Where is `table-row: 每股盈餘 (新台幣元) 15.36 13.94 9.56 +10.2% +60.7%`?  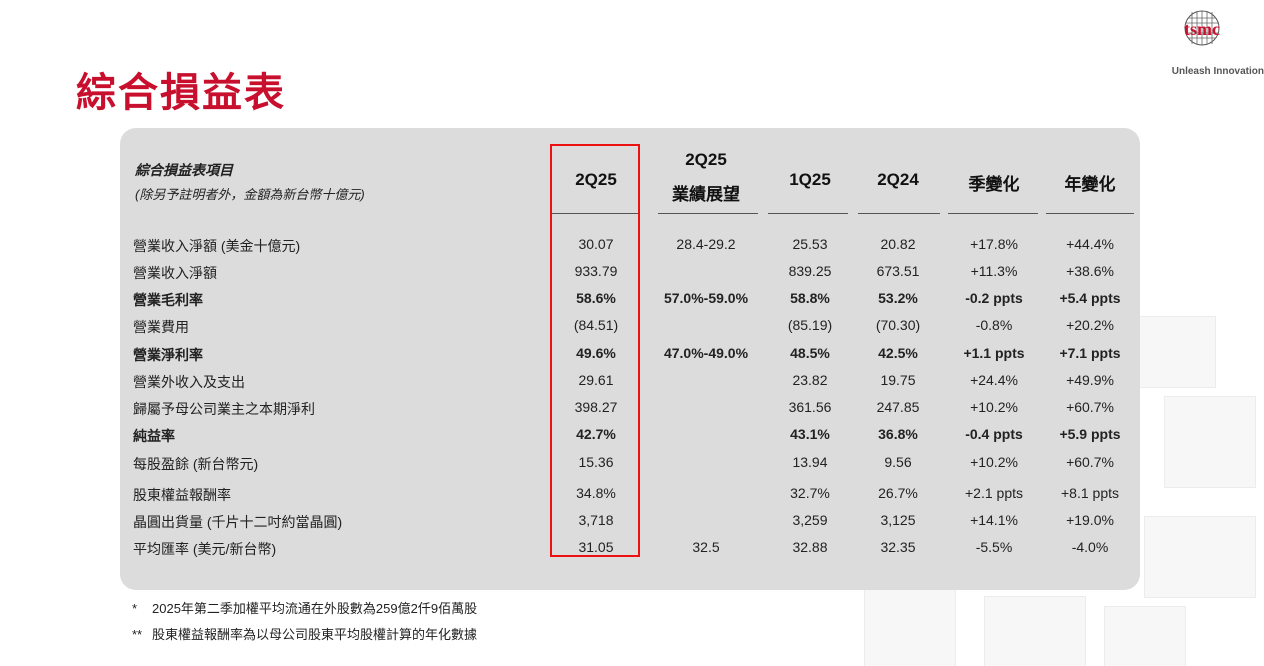
table-row: 每股盈餘 (新台幣元) 15.36 13.94 9.56 +10.2% +60.7% is located at coordinates (632, 464).